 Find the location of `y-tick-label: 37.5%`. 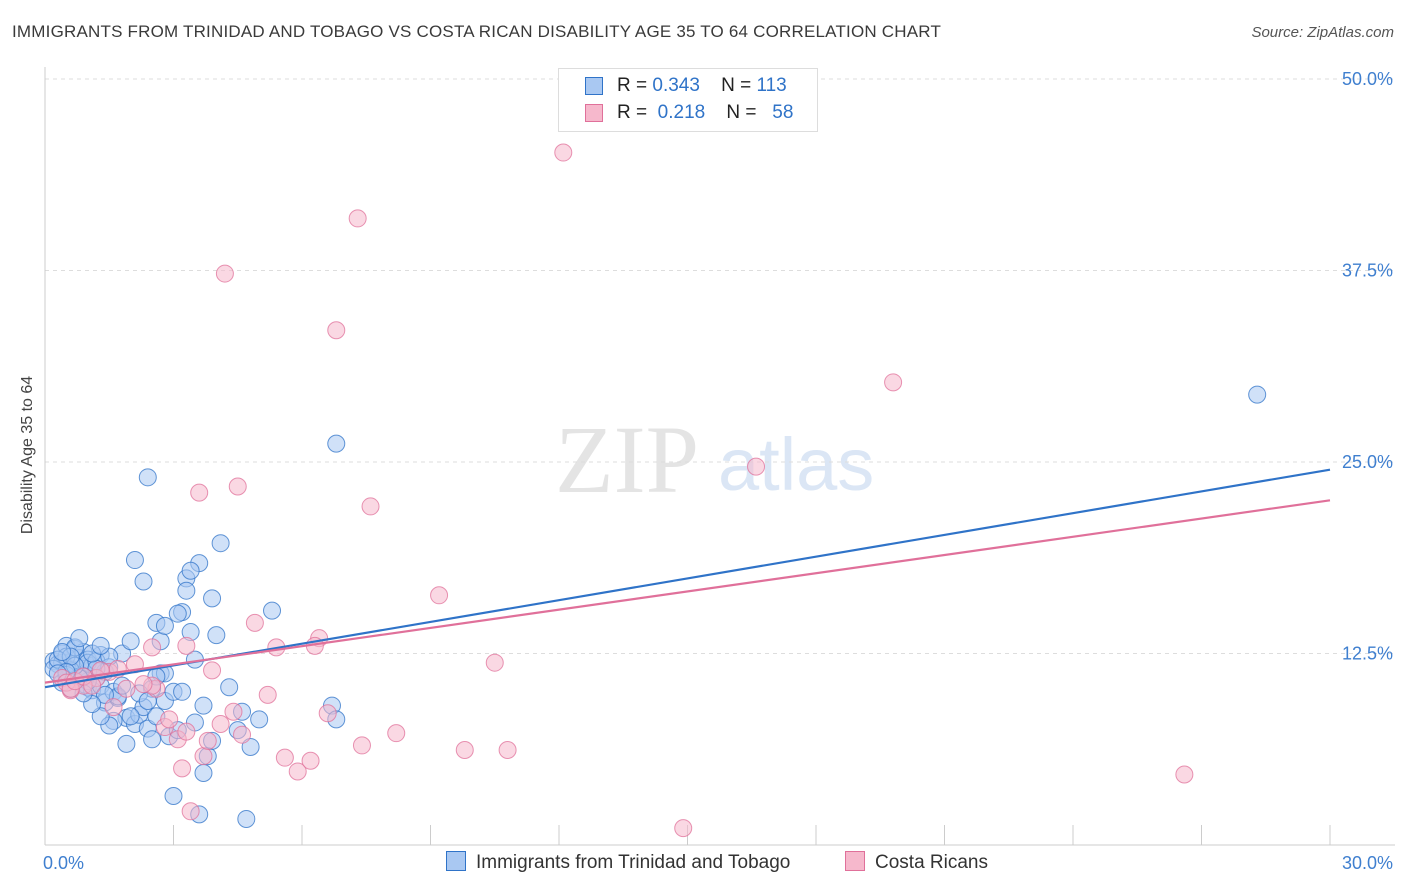

y-tick-label: 37.5% is located at coordinates (1367, 271).